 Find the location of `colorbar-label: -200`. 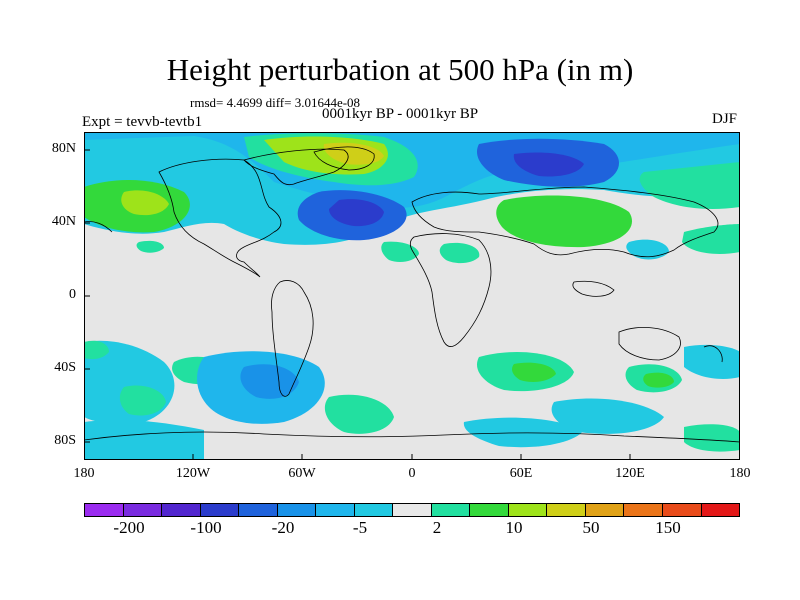

colorbar-label: -200 is located at coordinates (129, 527).